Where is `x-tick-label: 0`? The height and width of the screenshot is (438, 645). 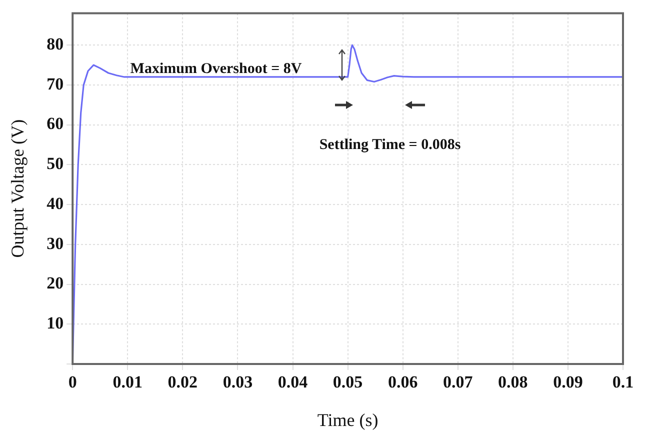
x-tick-label: 0 is located at coordinates (72, 382).